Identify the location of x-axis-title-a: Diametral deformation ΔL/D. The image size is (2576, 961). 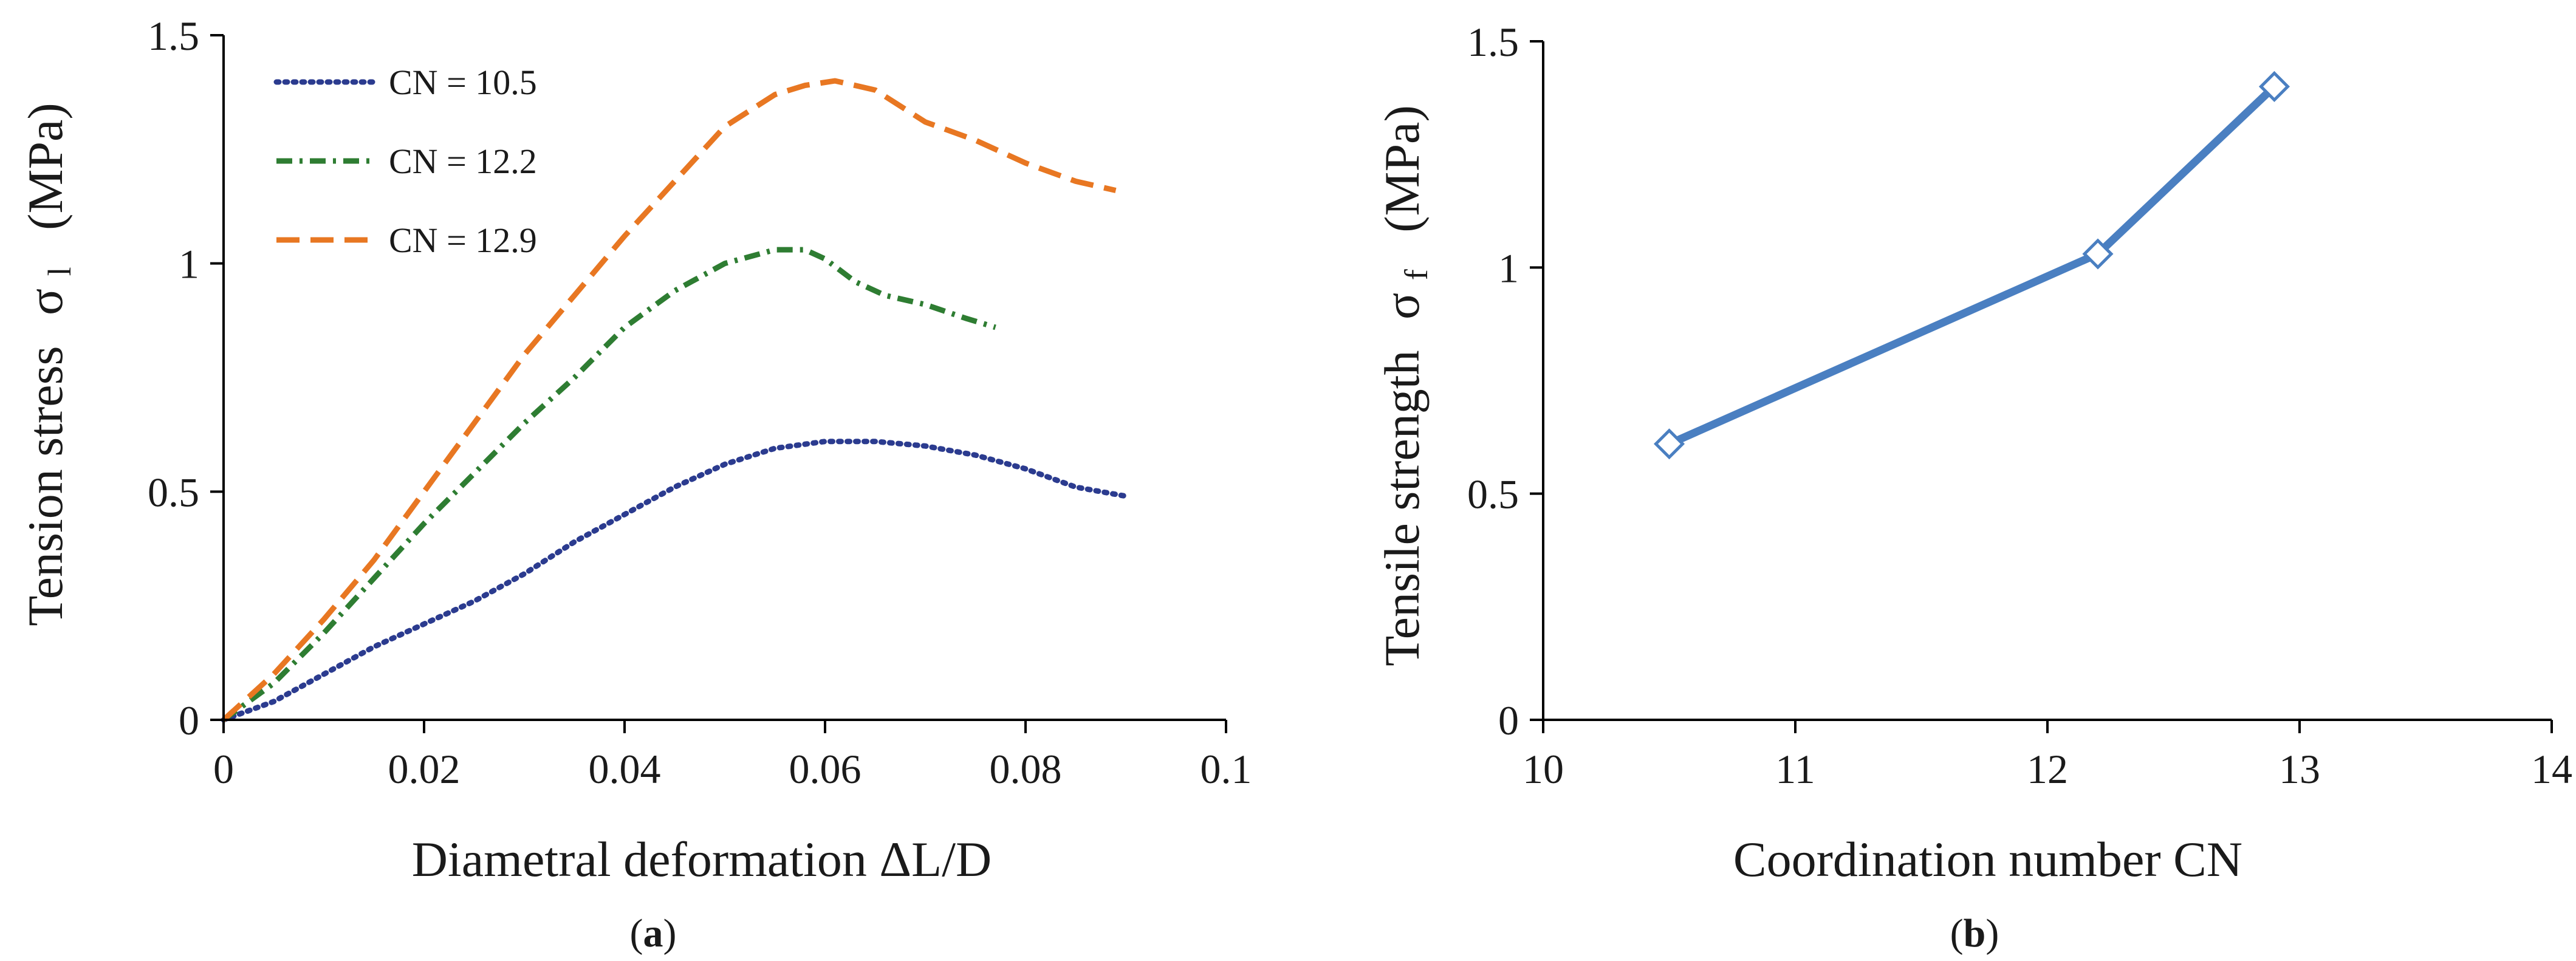
(702, 859).